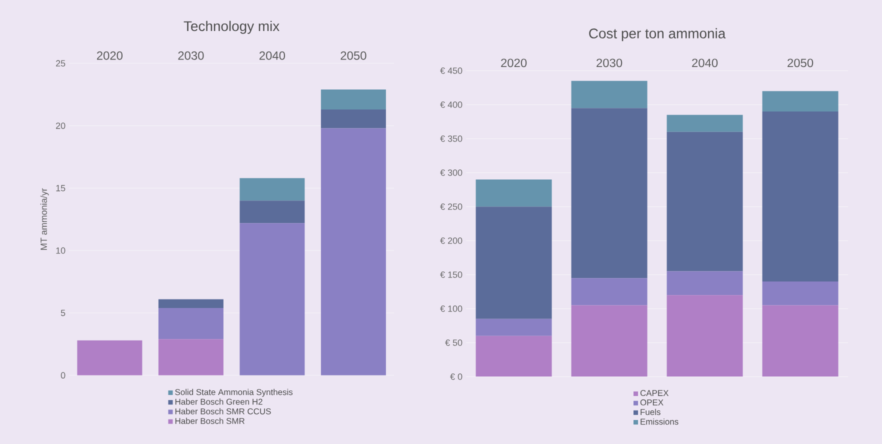  What do you see at coordinates (451, 274) in the screenshot?
I see `y-tick-label: € 150` at bounding box center [451, 274].